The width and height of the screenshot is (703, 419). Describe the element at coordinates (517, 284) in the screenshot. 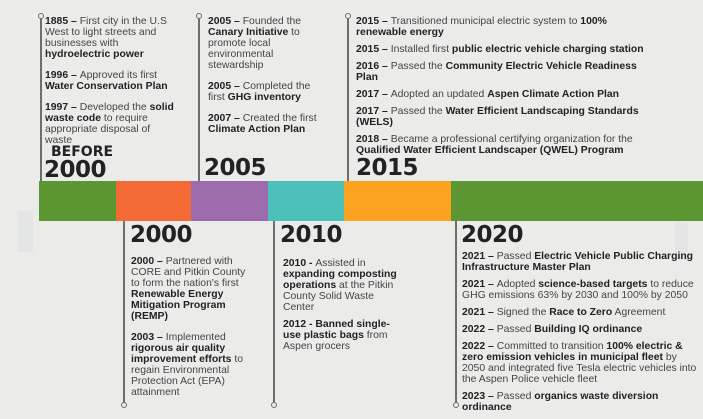

I see `milestone-text: Adopted` at that location.